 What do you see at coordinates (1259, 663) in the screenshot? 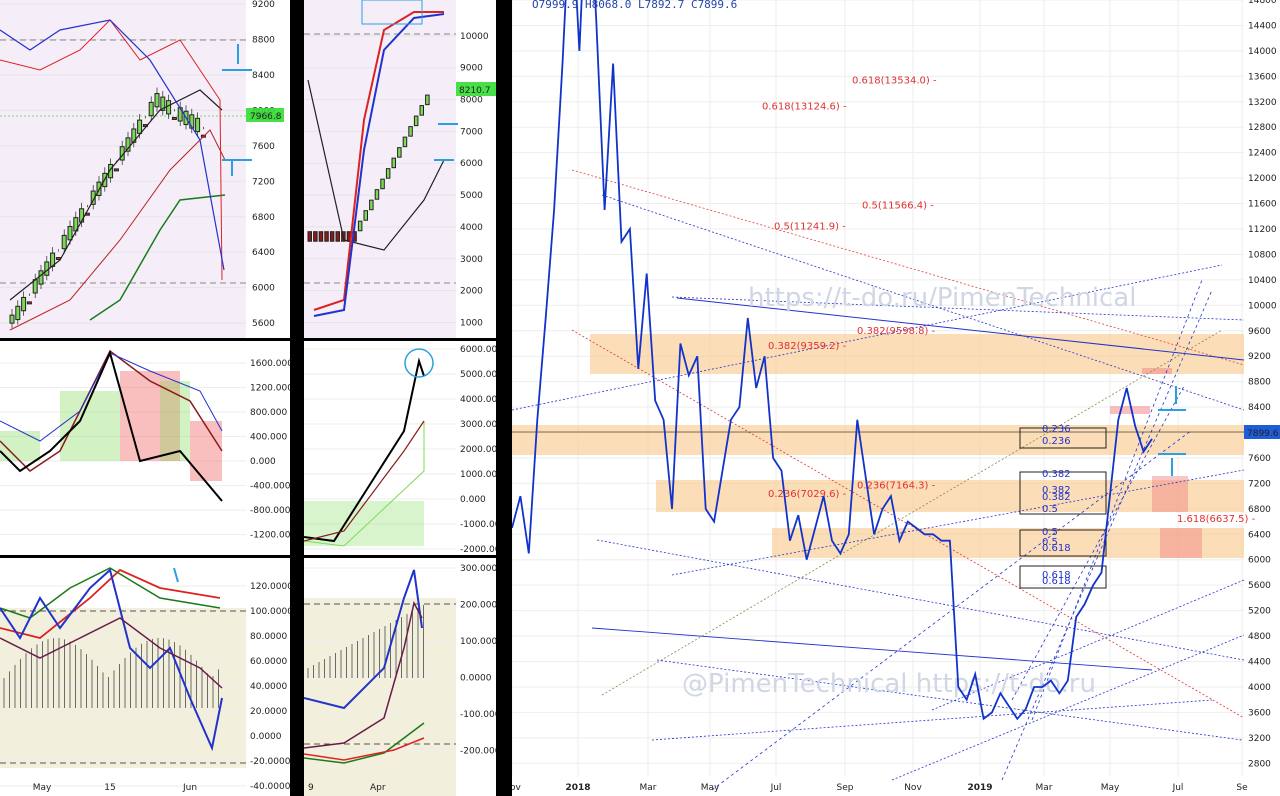
I see `y-tick-label: 4400` at bounding box center [1259, 663].